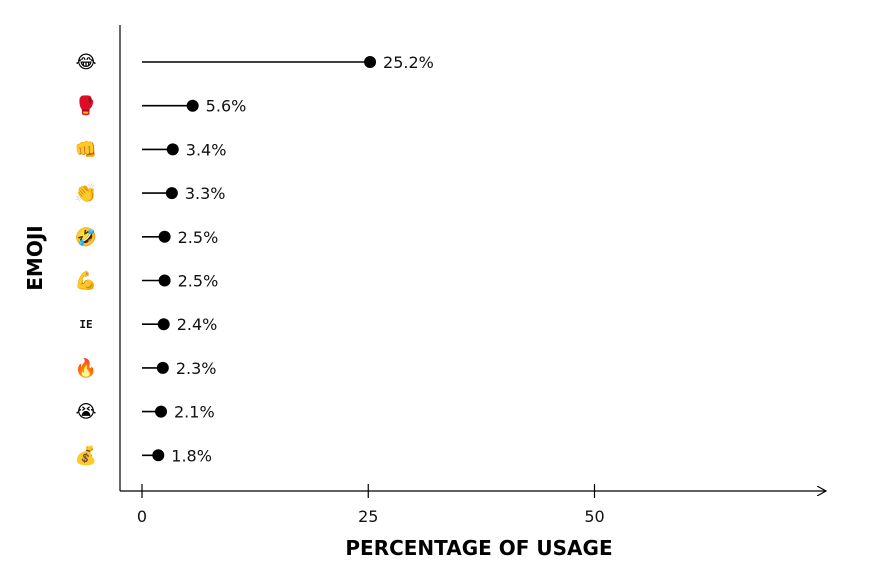  I want to click on x-axis-ticks: 0 25 50, so click(371, 505).